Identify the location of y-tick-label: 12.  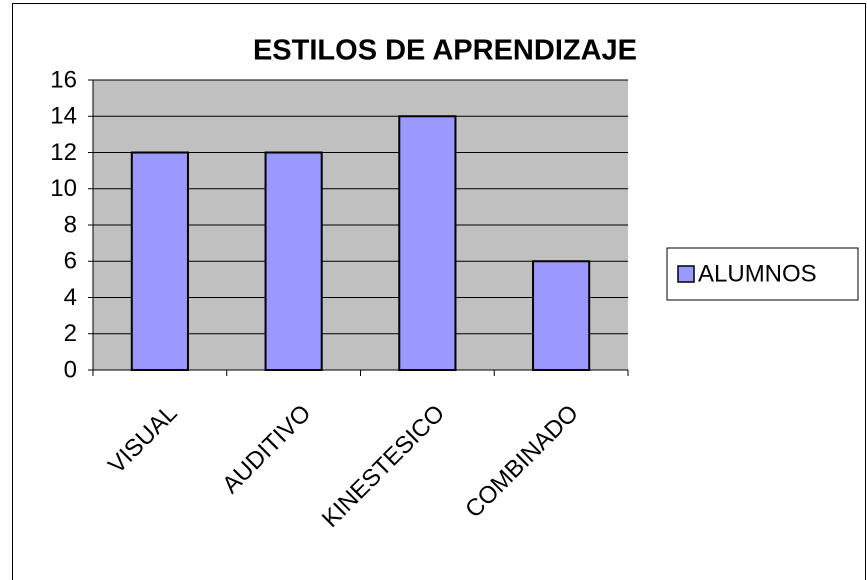
(63, 152).